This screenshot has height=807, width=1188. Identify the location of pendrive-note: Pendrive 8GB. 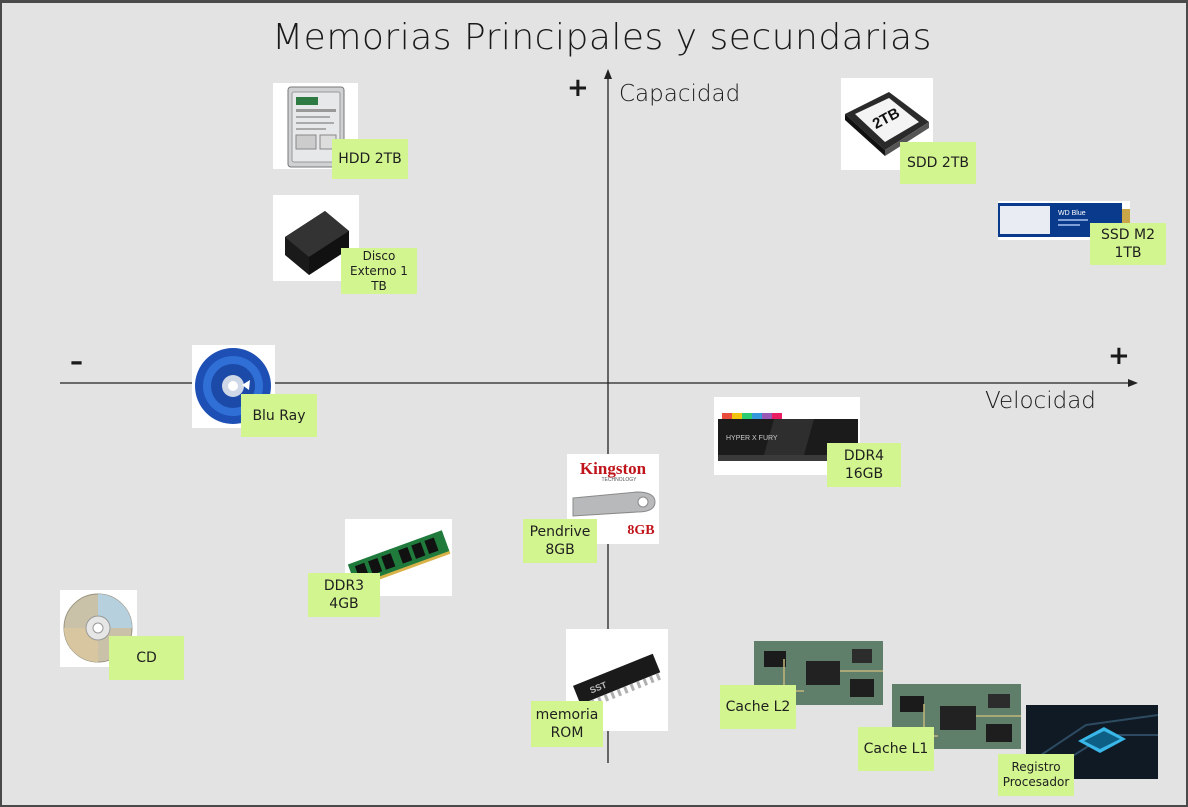
(560, 541).